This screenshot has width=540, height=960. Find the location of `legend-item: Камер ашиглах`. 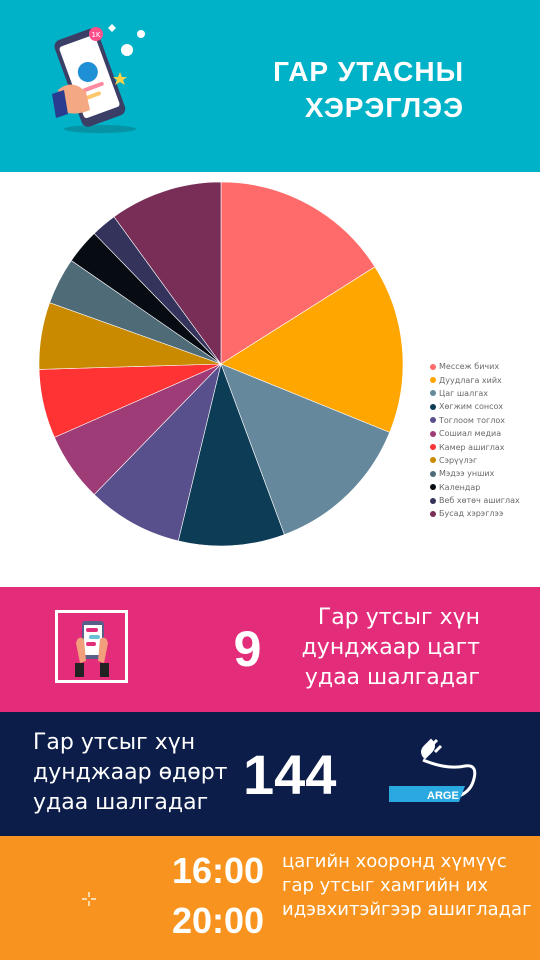

legend-item: Камер ашиглах is located at coordinates (475, 446).